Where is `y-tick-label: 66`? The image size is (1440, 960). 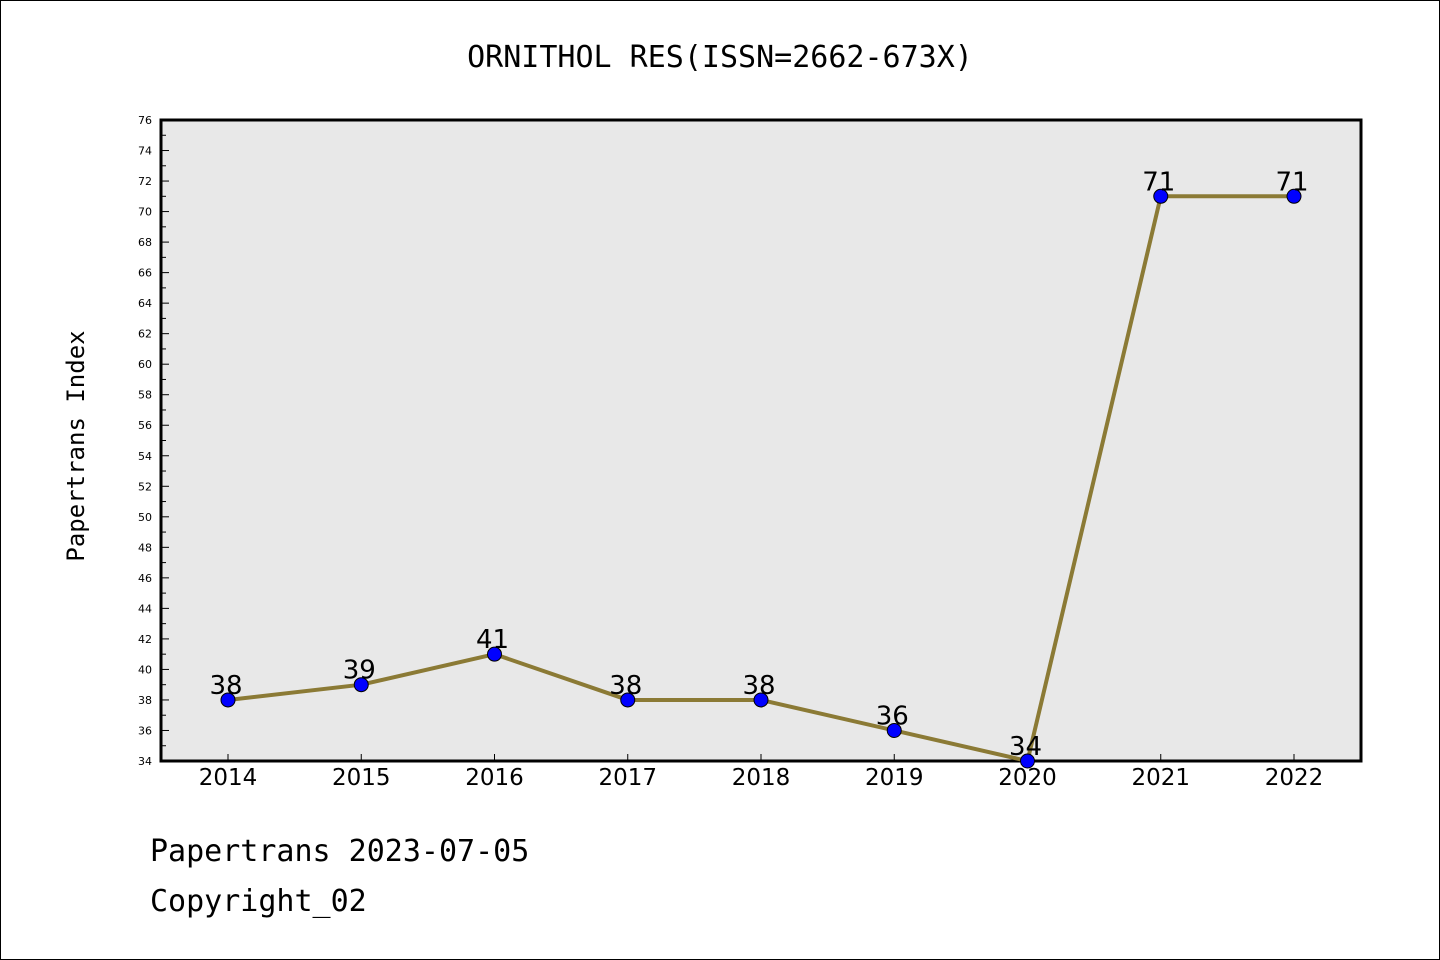
y-tick-label: 66 is located at coordinates (145, 273).